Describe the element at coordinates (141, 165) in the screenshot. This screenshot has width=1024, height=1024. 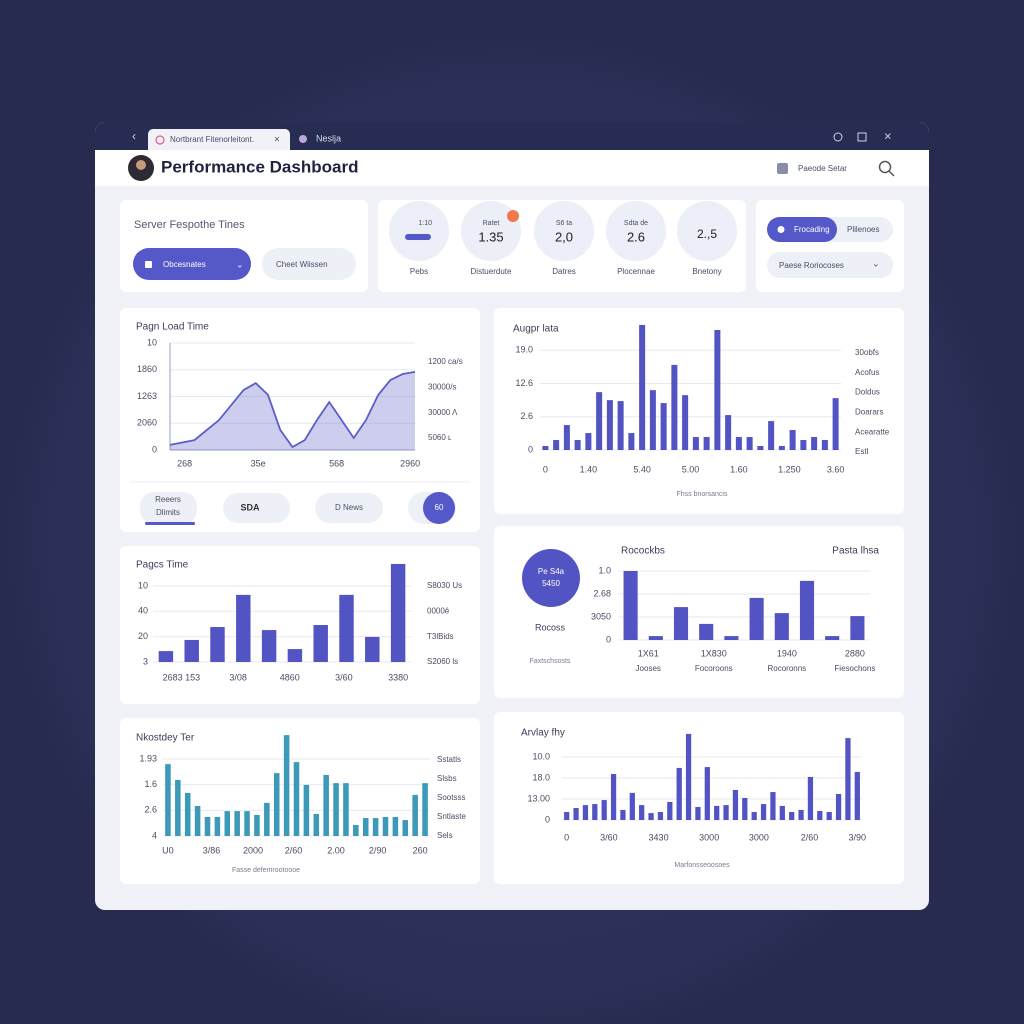
I see `avatar-face` at that location.